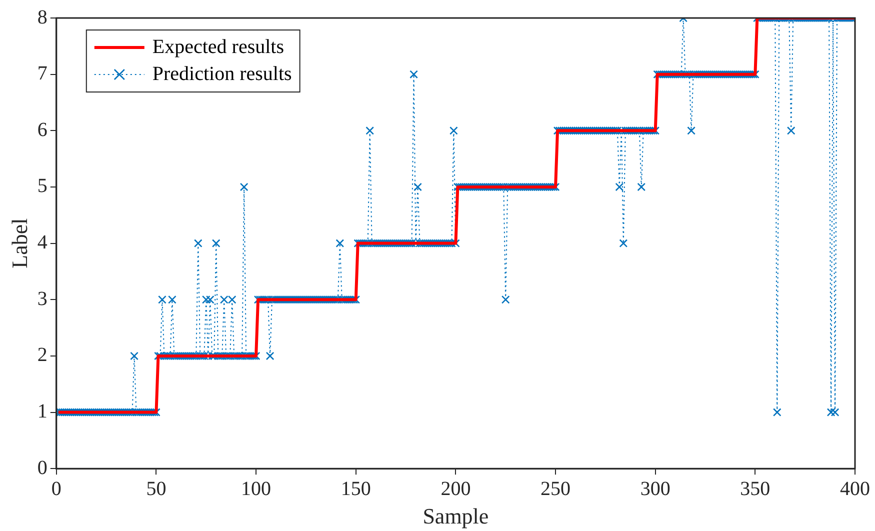 The height and width of the screenshot is (531, 875). Describe the element at coordinates (42, 17) in the screenshot. I see `y-tick-label: 8` at that location.